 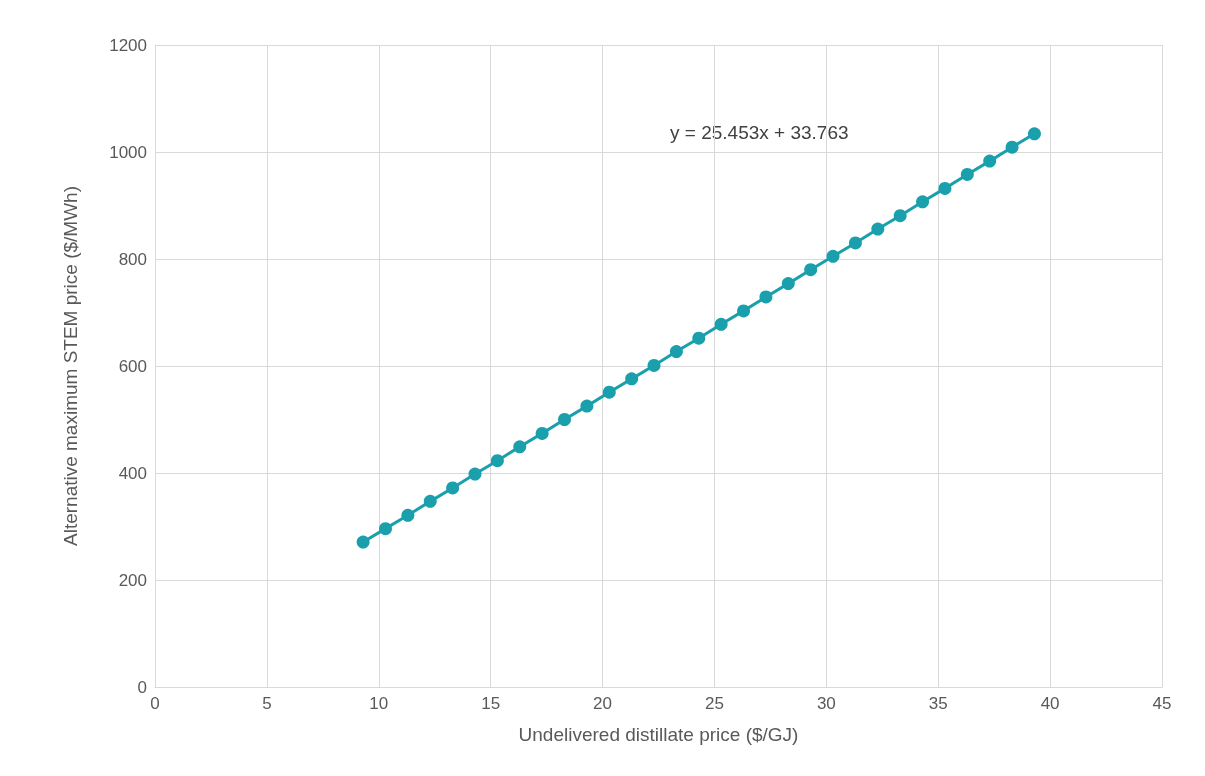 What do you see at coordinates (603, 703) in the screenshot?
I see `x-tick-label: 20` at bounding box center [603, 703].